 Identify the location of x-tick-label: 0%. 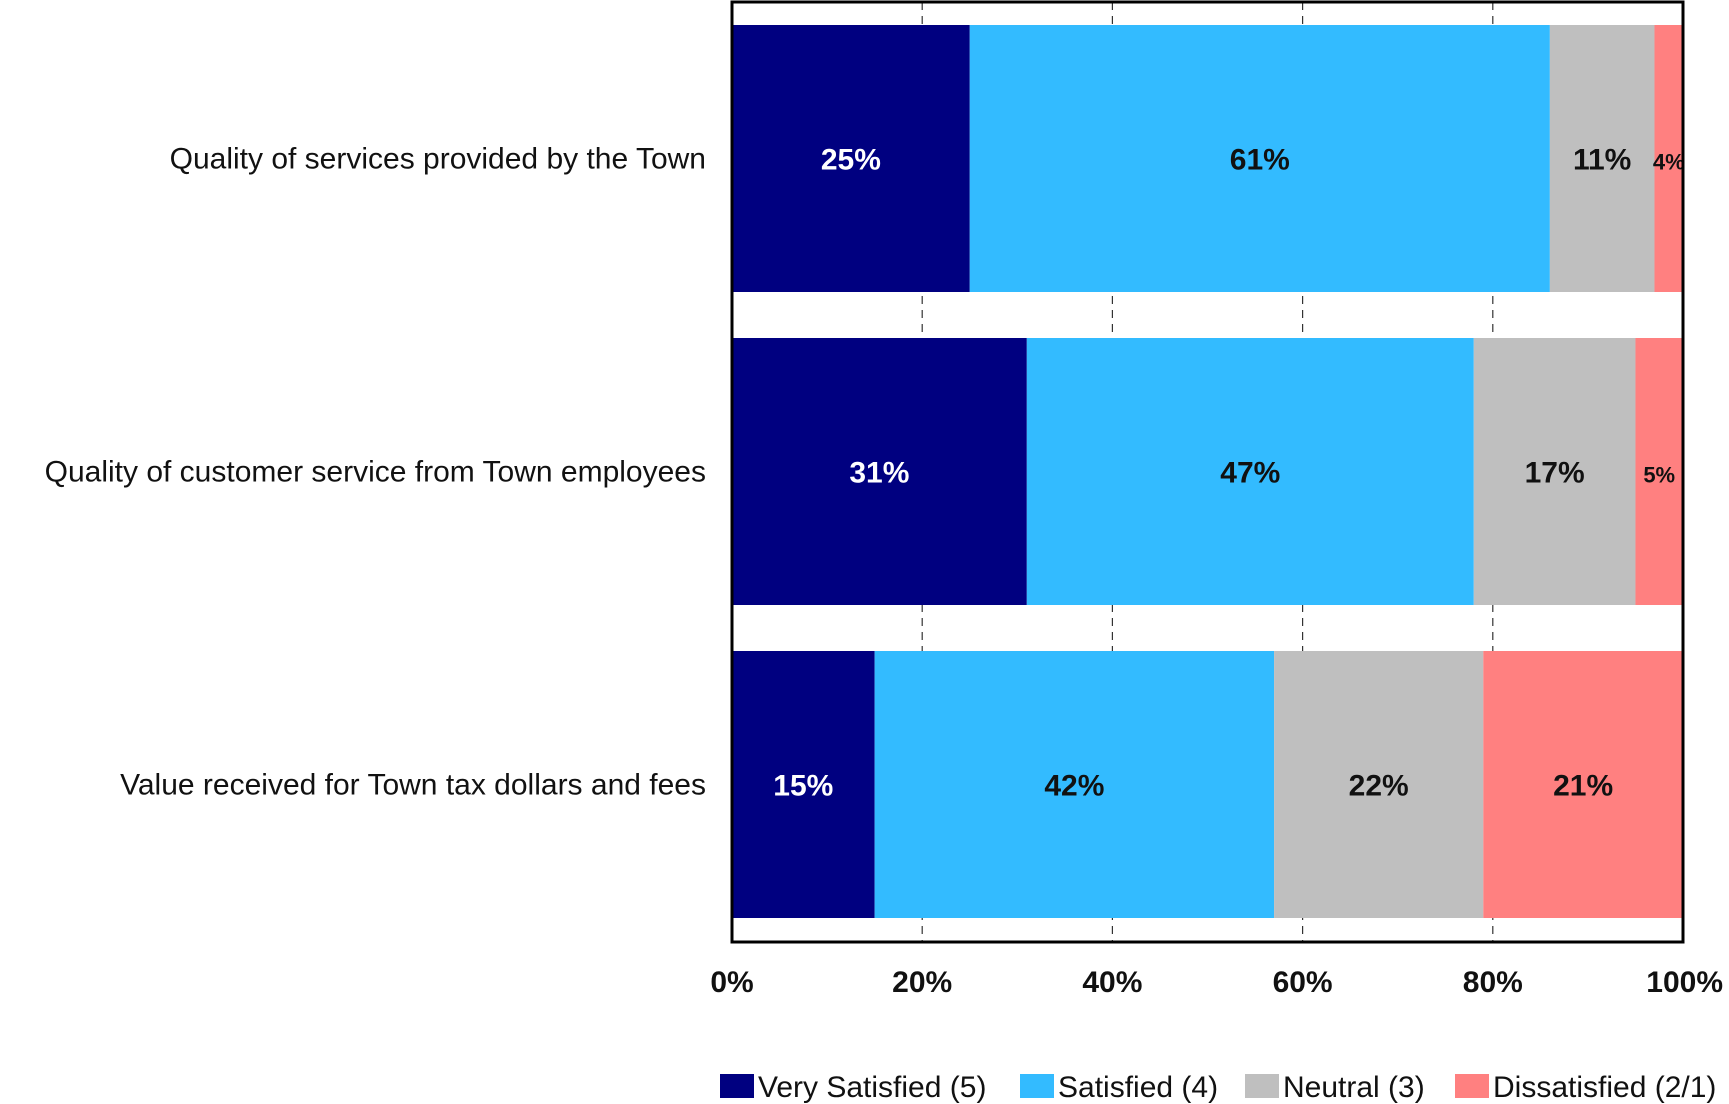
(731, 982).